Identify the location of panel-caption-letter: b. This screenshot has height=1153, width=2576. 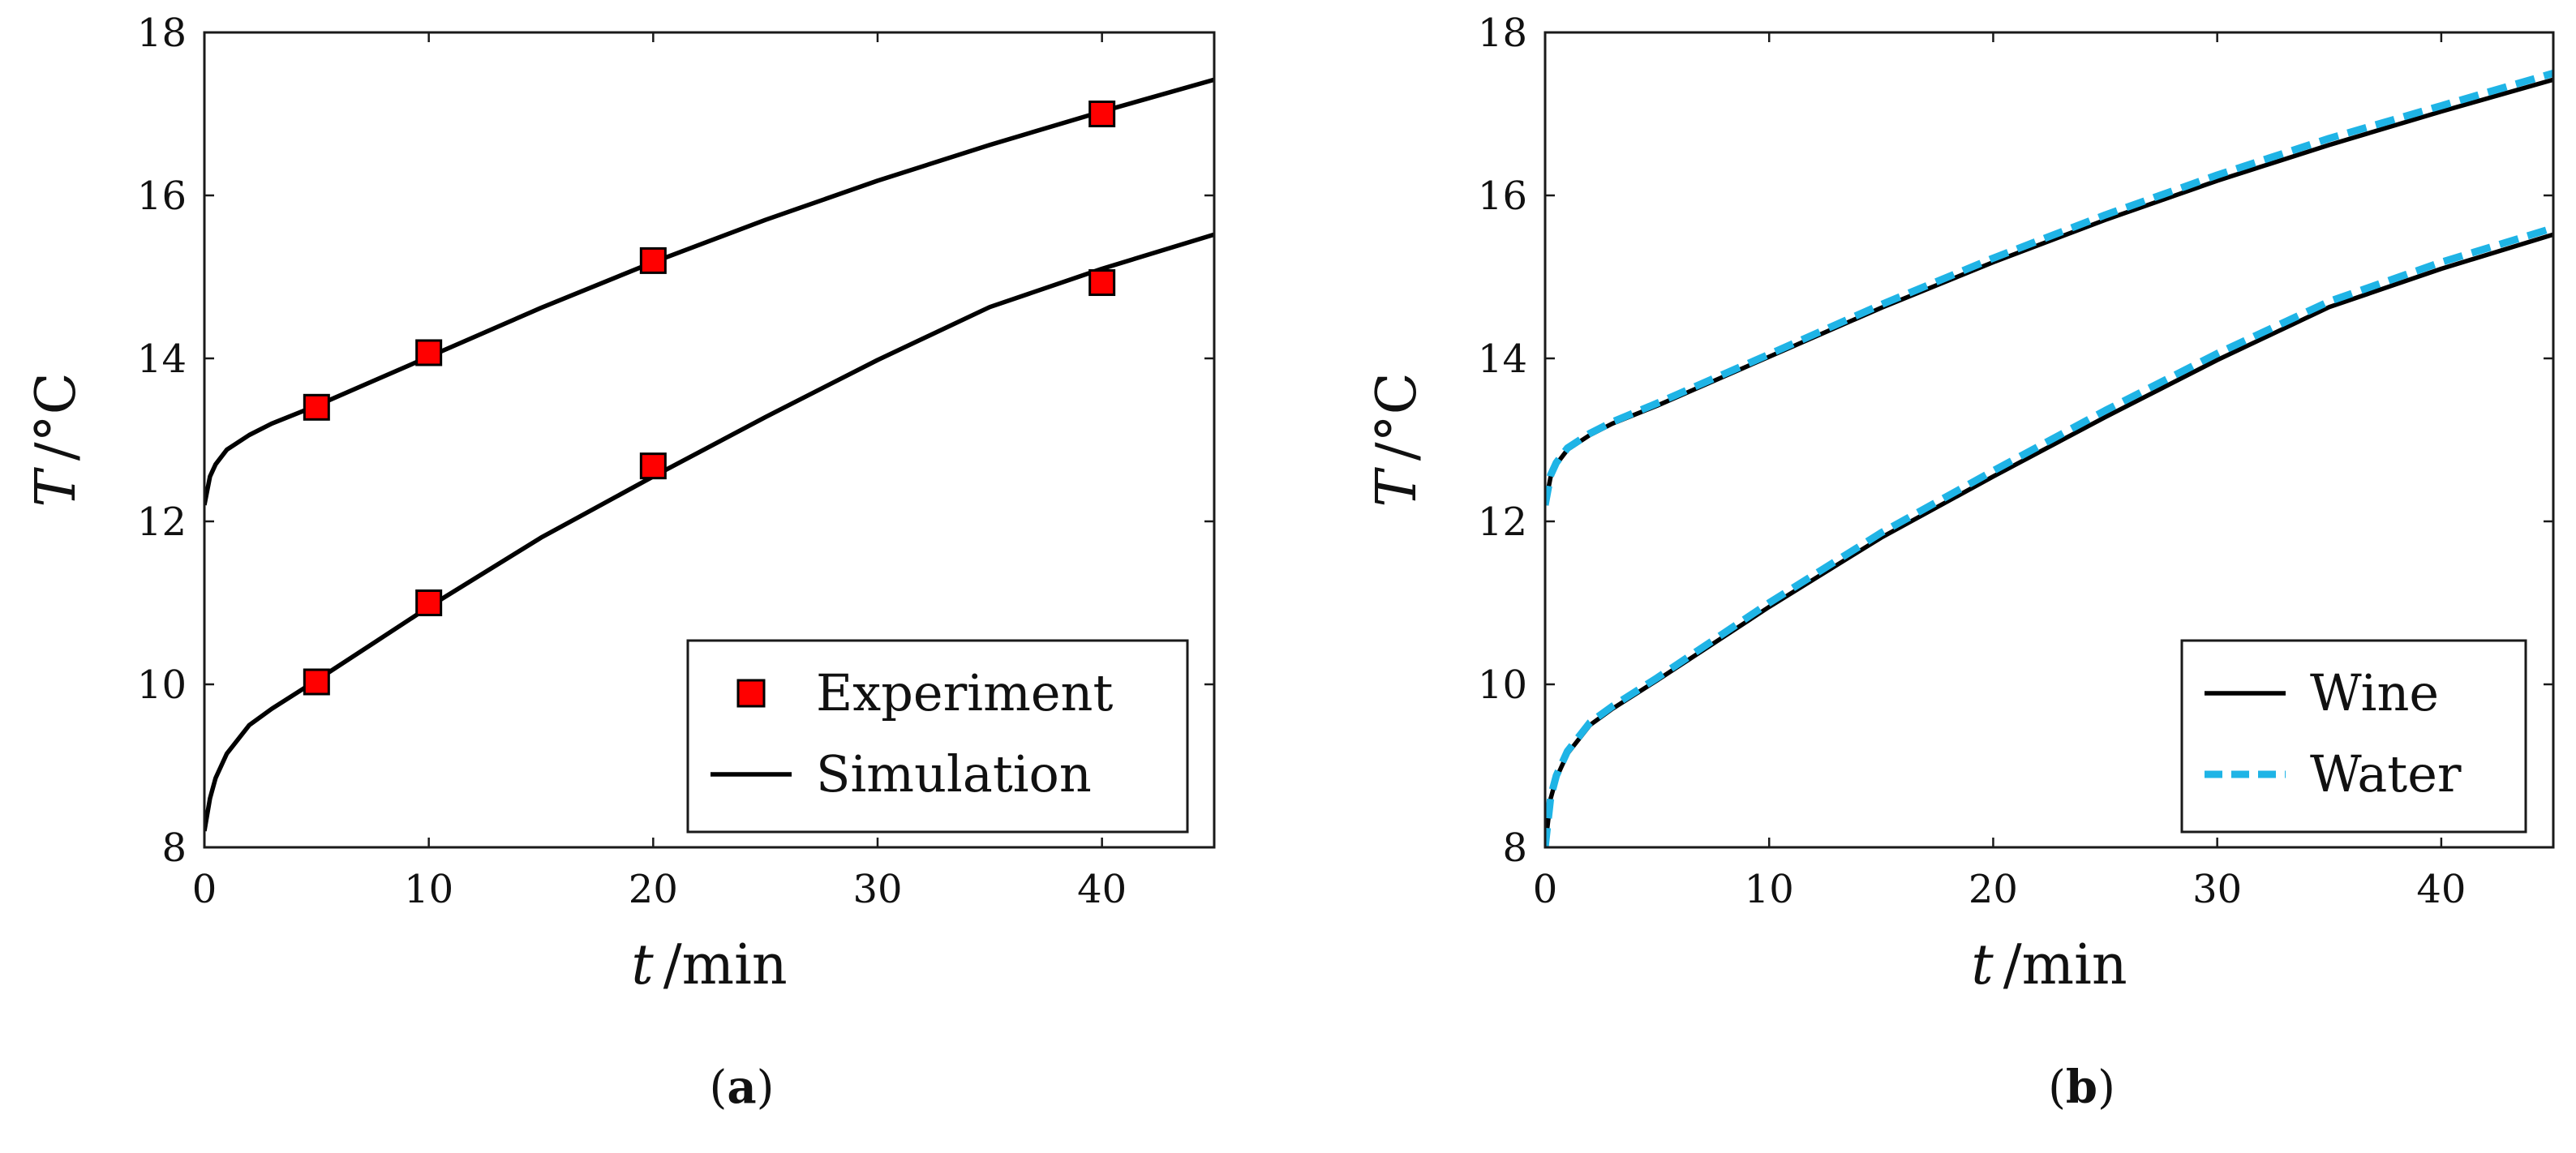
(2081, 1087).